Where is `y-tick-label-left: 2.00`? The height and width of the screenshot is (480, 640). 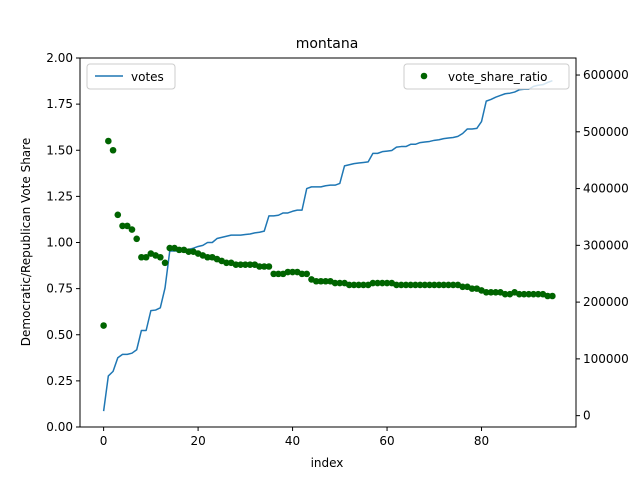 y-tick-label-left: 2.00 is located at coordinates (59, 58).